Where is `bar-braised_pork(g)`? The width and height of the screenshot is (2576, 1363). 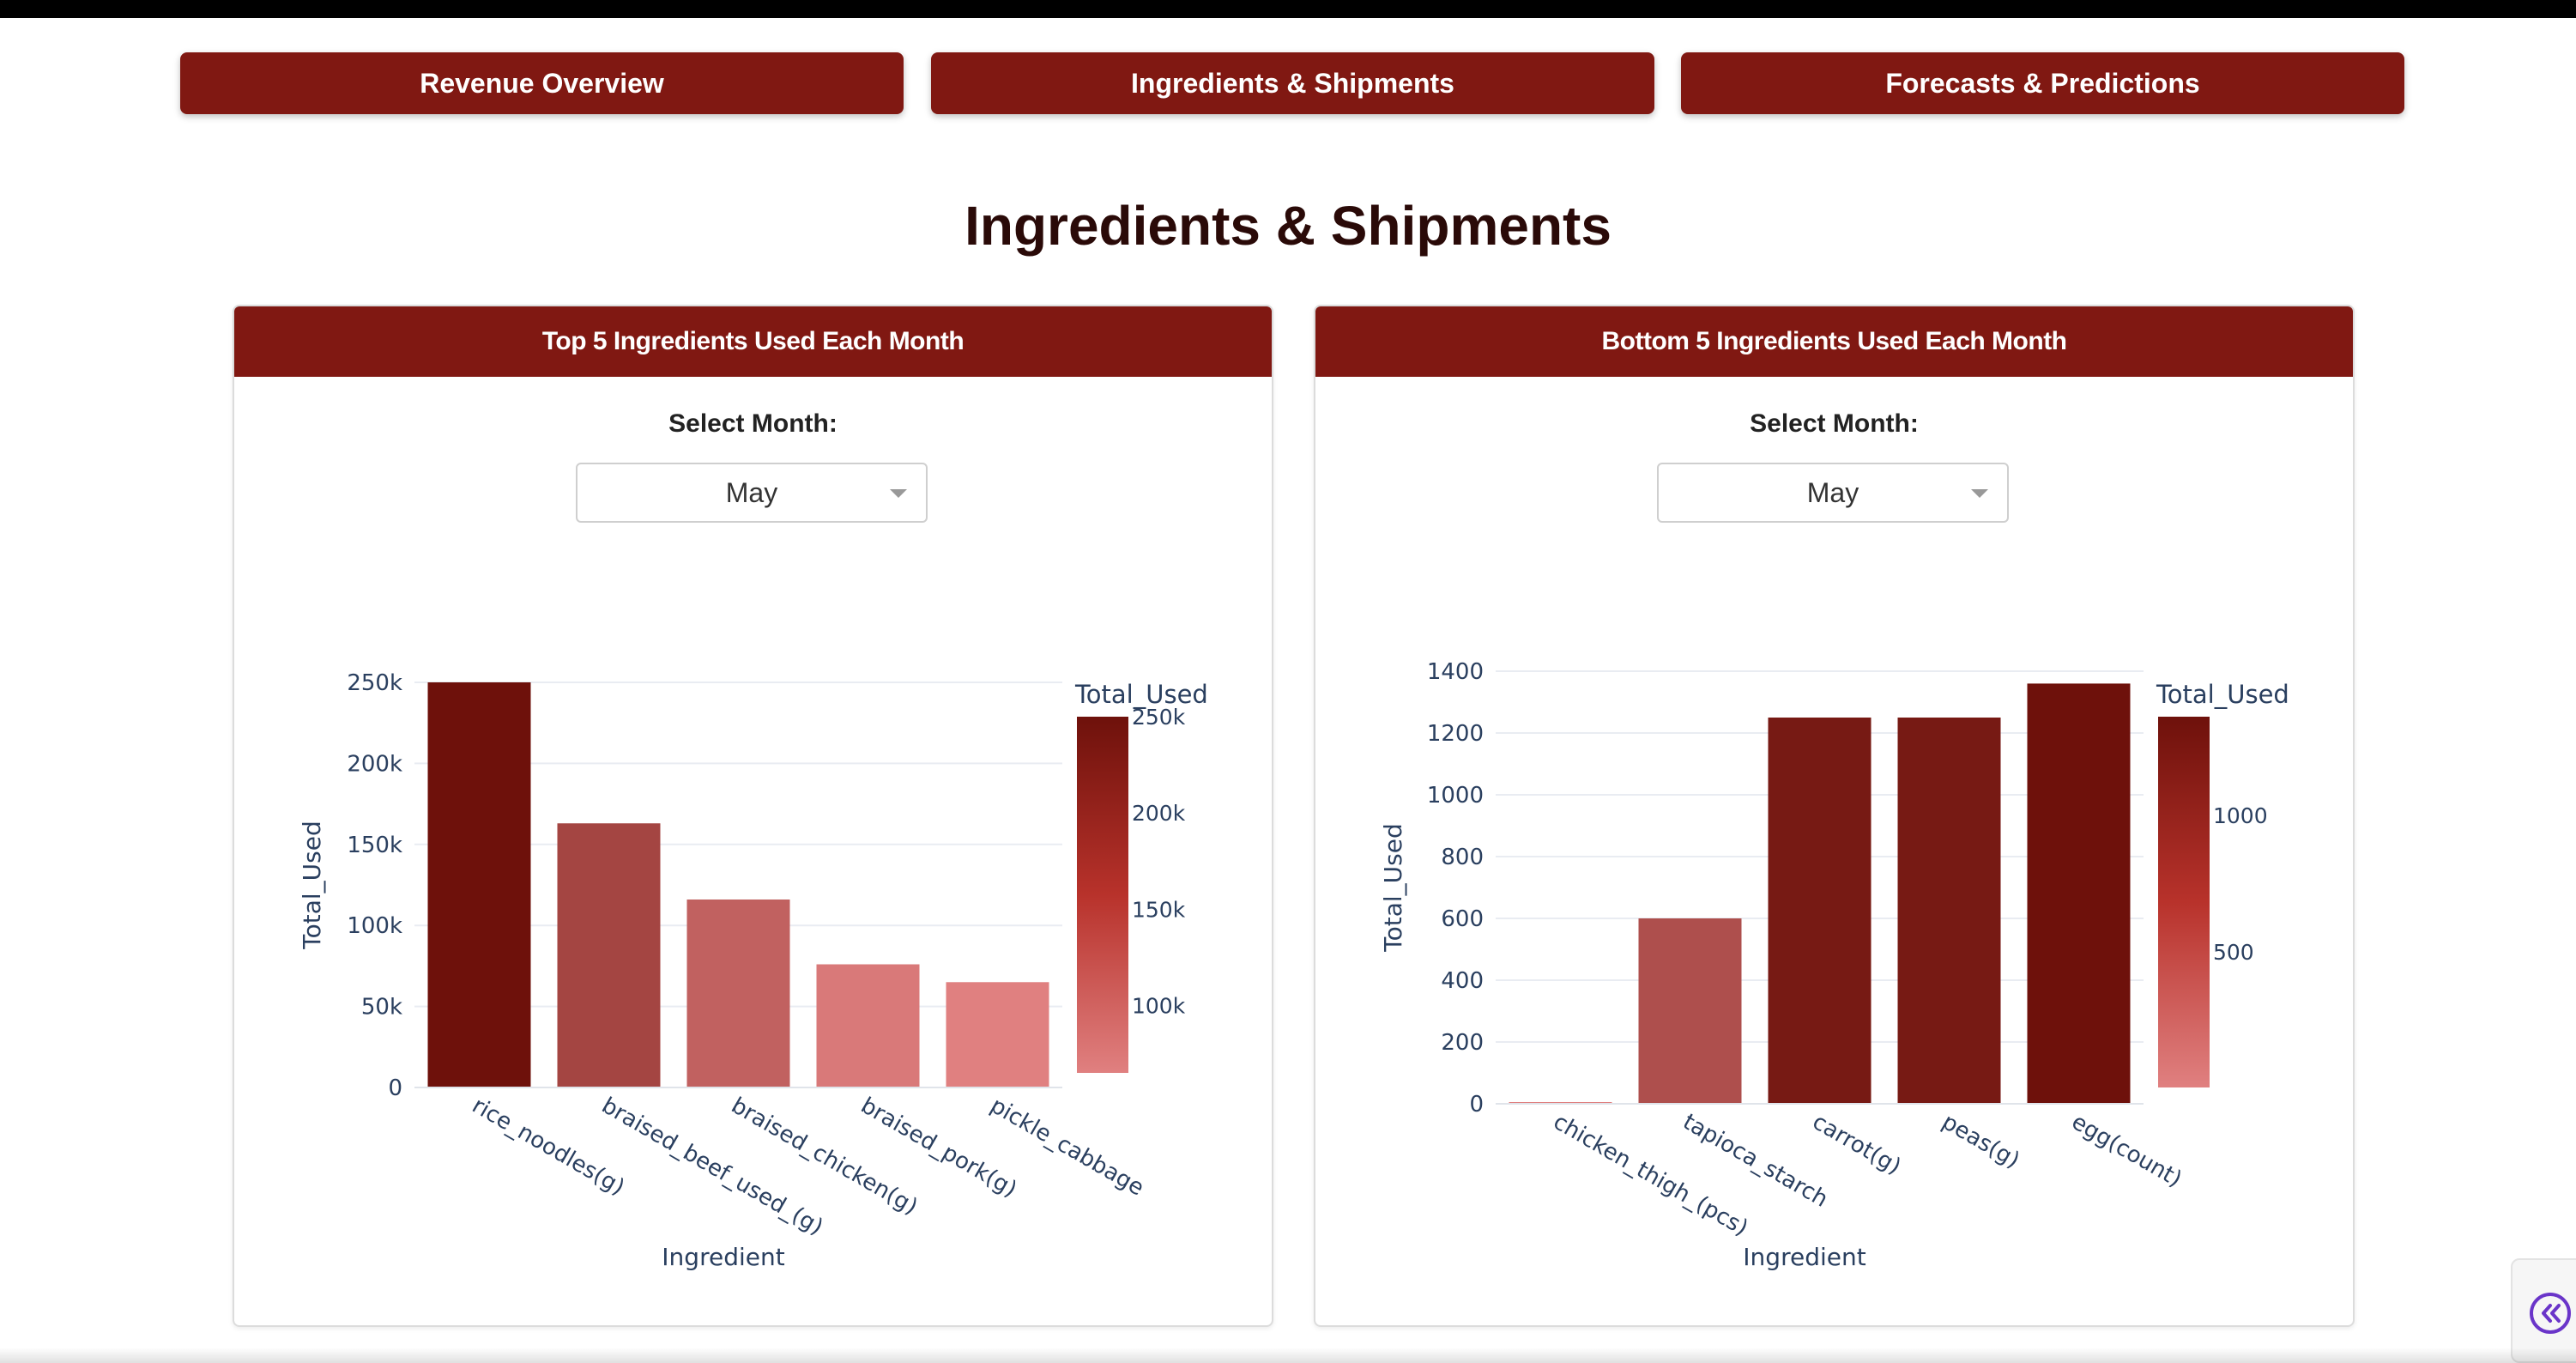 bar-braised_pork(g) is located at coordinates (868, 1025).